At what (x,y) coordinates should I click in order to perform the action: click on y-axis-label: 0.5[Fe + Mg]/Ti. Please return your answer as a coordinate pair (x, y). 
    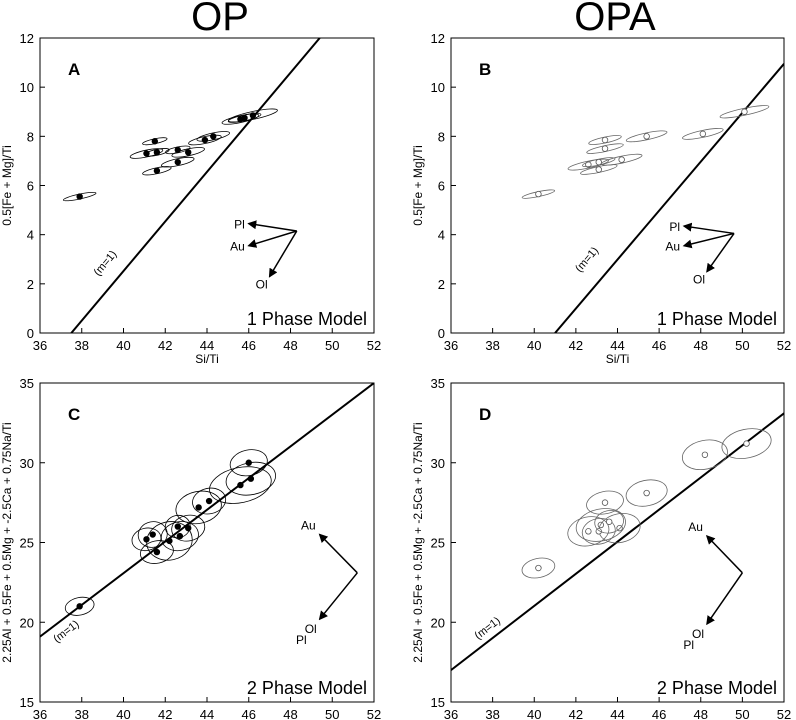
    Looking at the image, I should click on (418, 185).